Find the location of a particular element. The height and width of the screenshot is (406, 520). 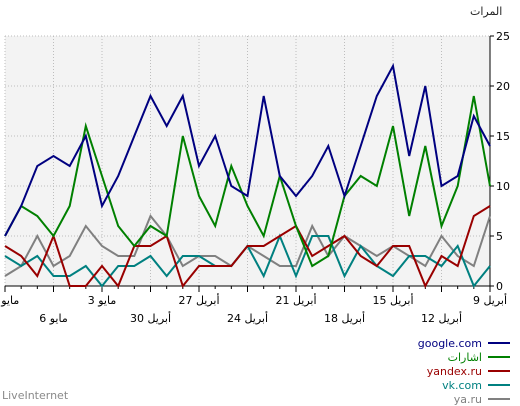

legend-item: yandex.ru is located at coordinates (468, 371).